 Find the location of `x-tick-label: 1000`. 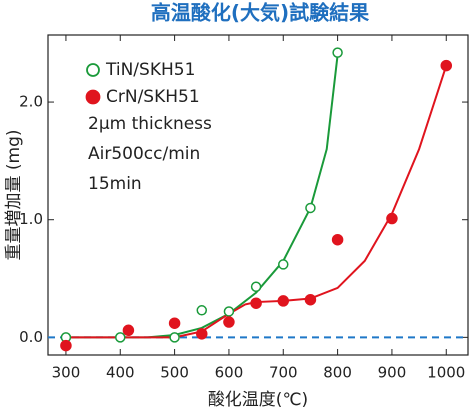

x-tick-label: 1000 is located at coordinates (446, 373).